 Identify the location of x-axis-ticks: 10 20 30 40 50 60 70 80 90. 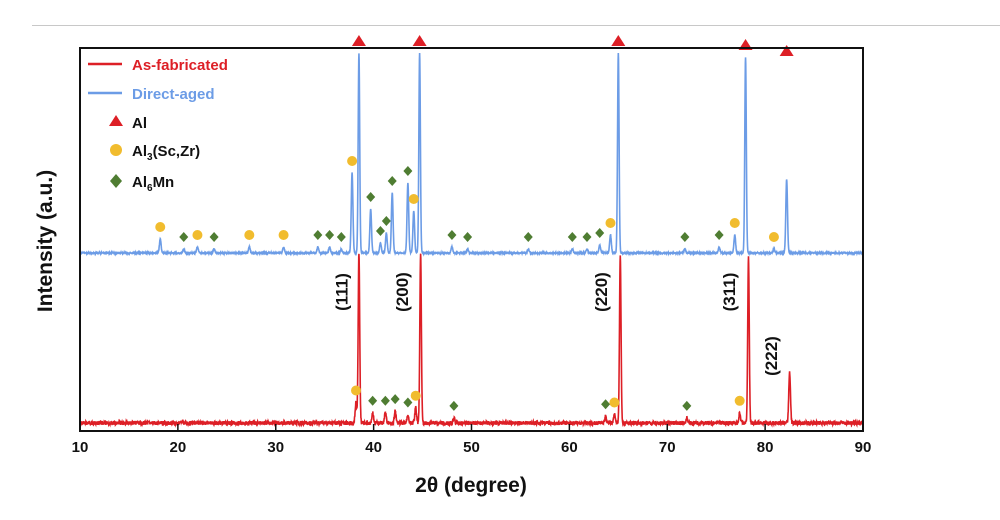
(472, 440).